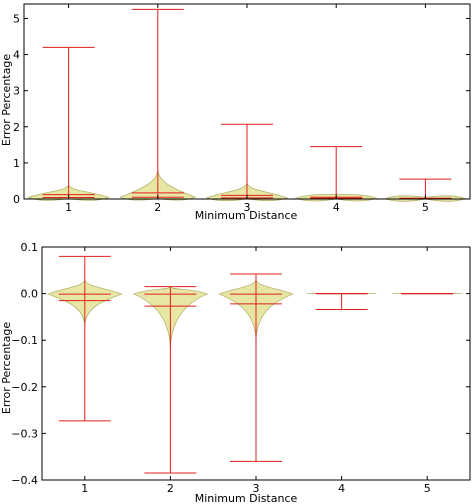 This screenshot has width=474, height=504. Describe the element at coordinates (246, 215) in the screenshot. I see `top-x-axis-label: Minimum Distance` at that location.